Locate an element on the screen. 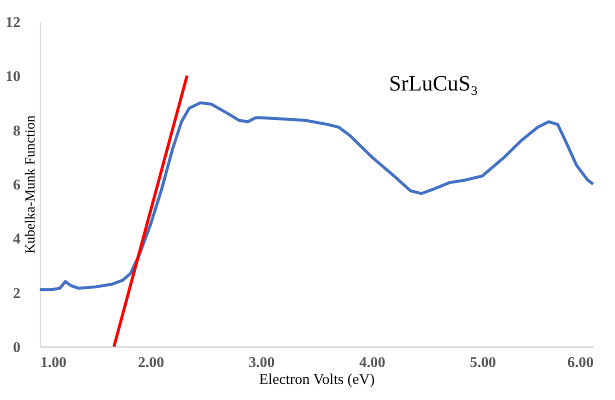 This screenshot has height=400, width=615. y-tick-label: 2 is located at coordinates (16, 294).